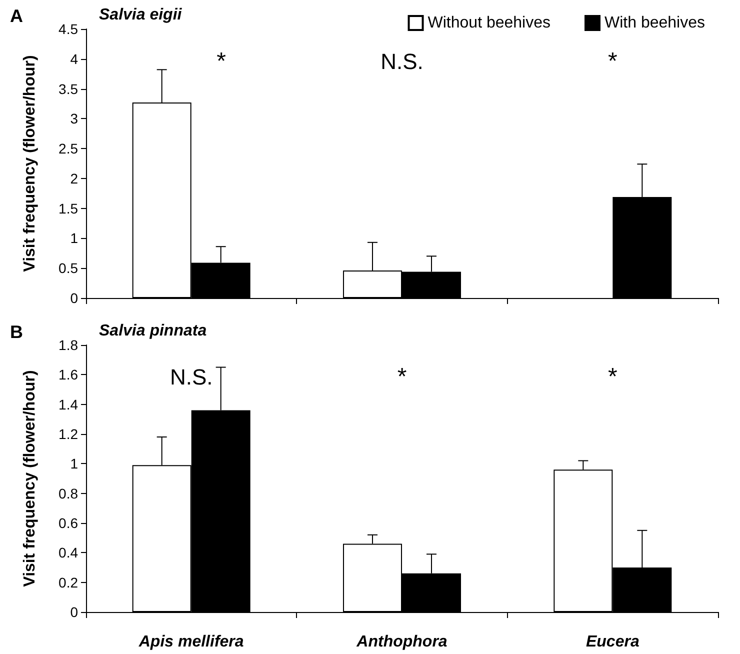 This screenshot has height=654, width=740. I want to click on y-tick-label: 0.8, so click(68, 493).